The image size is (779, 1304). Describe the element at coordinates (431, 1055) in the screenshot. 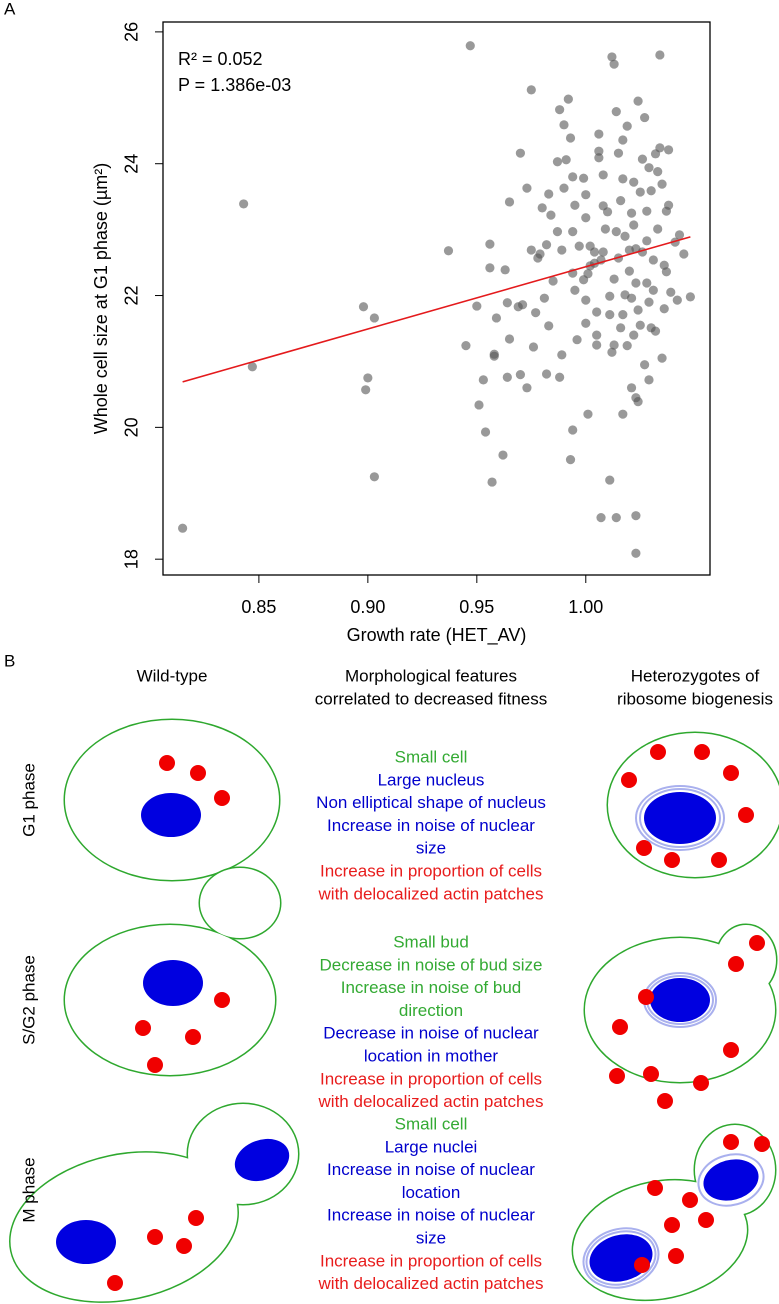

I see `feature: location in mother` at that location.